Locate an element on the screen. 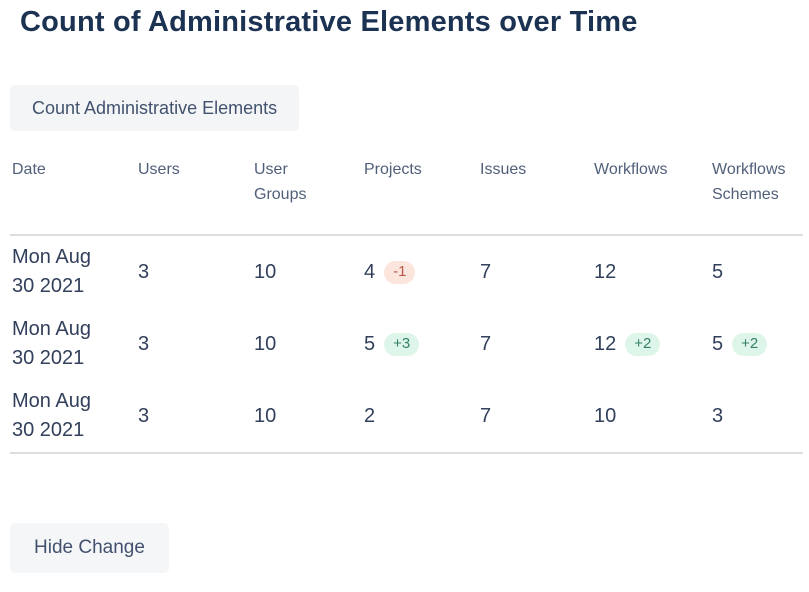 The height and width of the screenshot is (592, 809). change-badge-positive: +3 is located at coordinates (402, 344).